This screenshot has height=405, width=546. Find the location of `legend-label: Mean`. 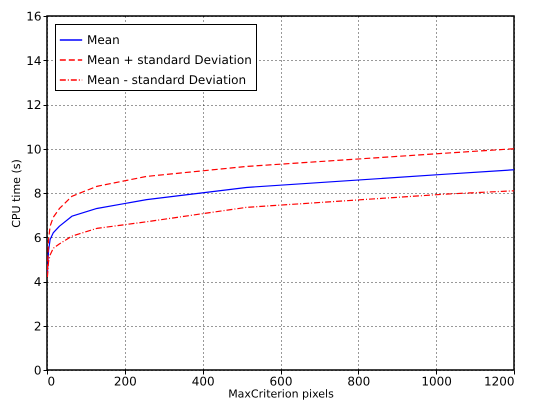

legend-label: Mean is located at coordinates (103, 40).